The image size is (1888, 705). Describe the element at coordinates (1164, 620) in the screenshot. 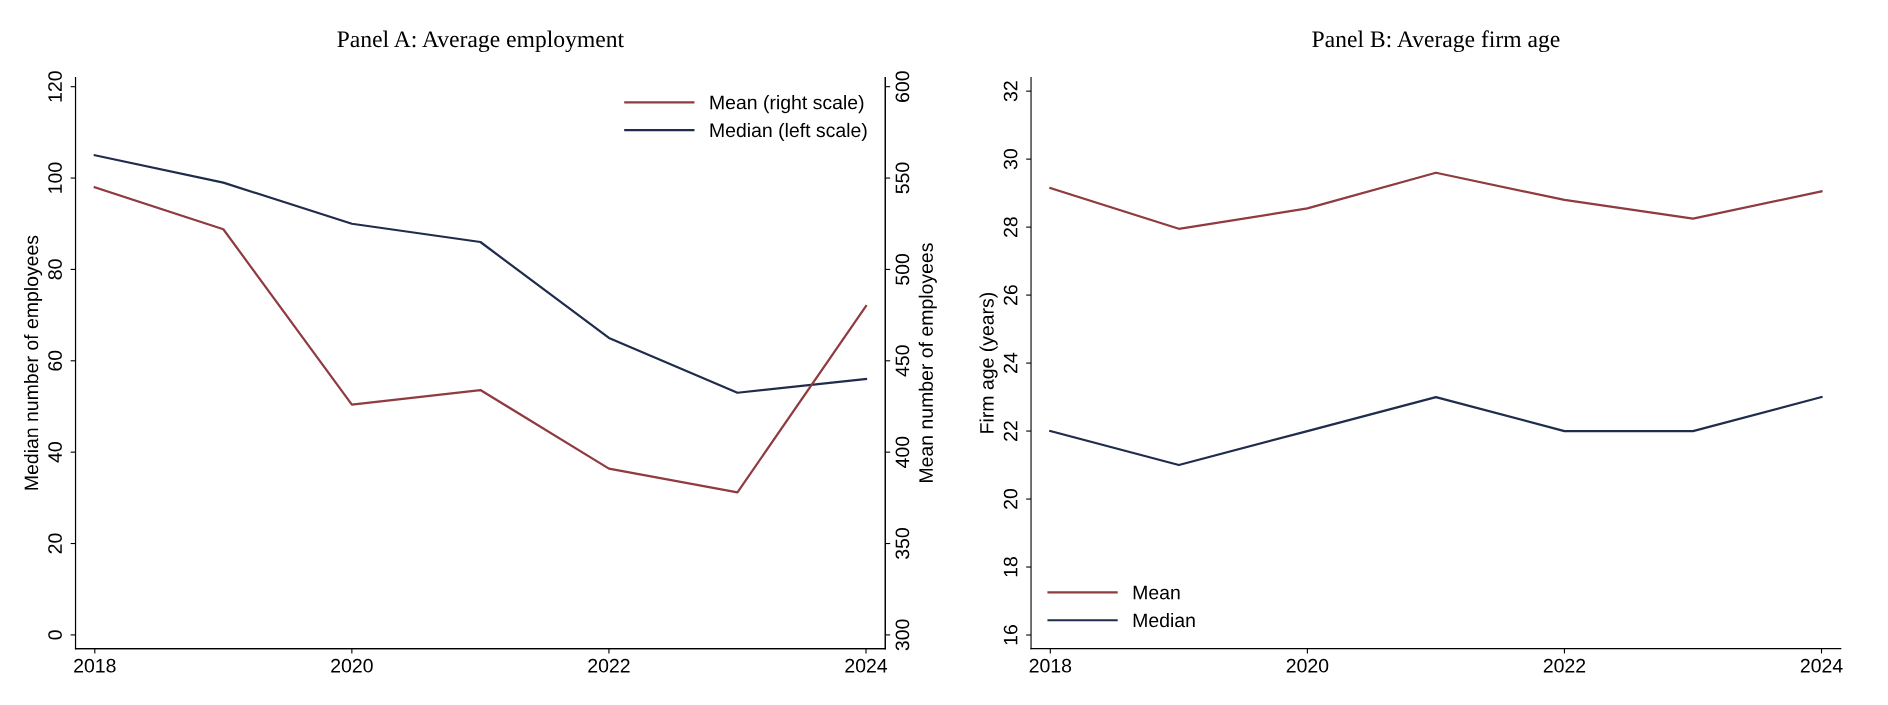

I see `legend-label: Median` at that location.